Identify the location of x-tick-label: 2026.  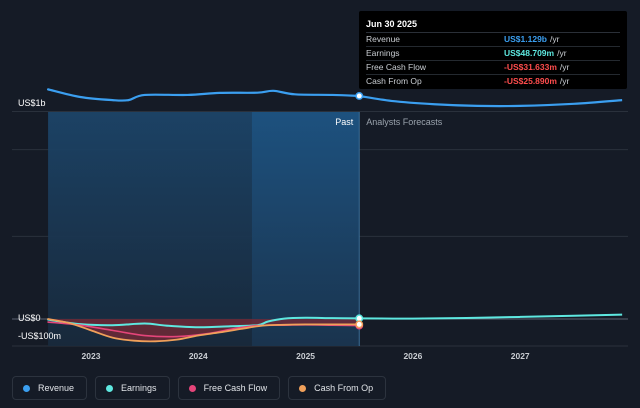
(412, 356).